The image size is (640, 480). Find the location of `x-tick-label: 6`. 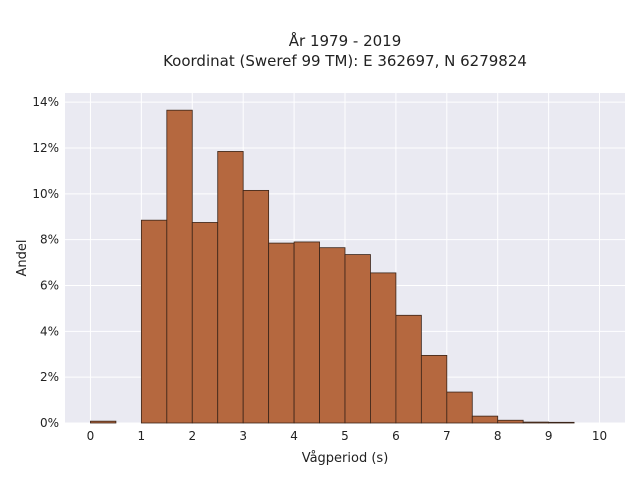

x-tick-label: 6 is located at coordinates (396, 436).